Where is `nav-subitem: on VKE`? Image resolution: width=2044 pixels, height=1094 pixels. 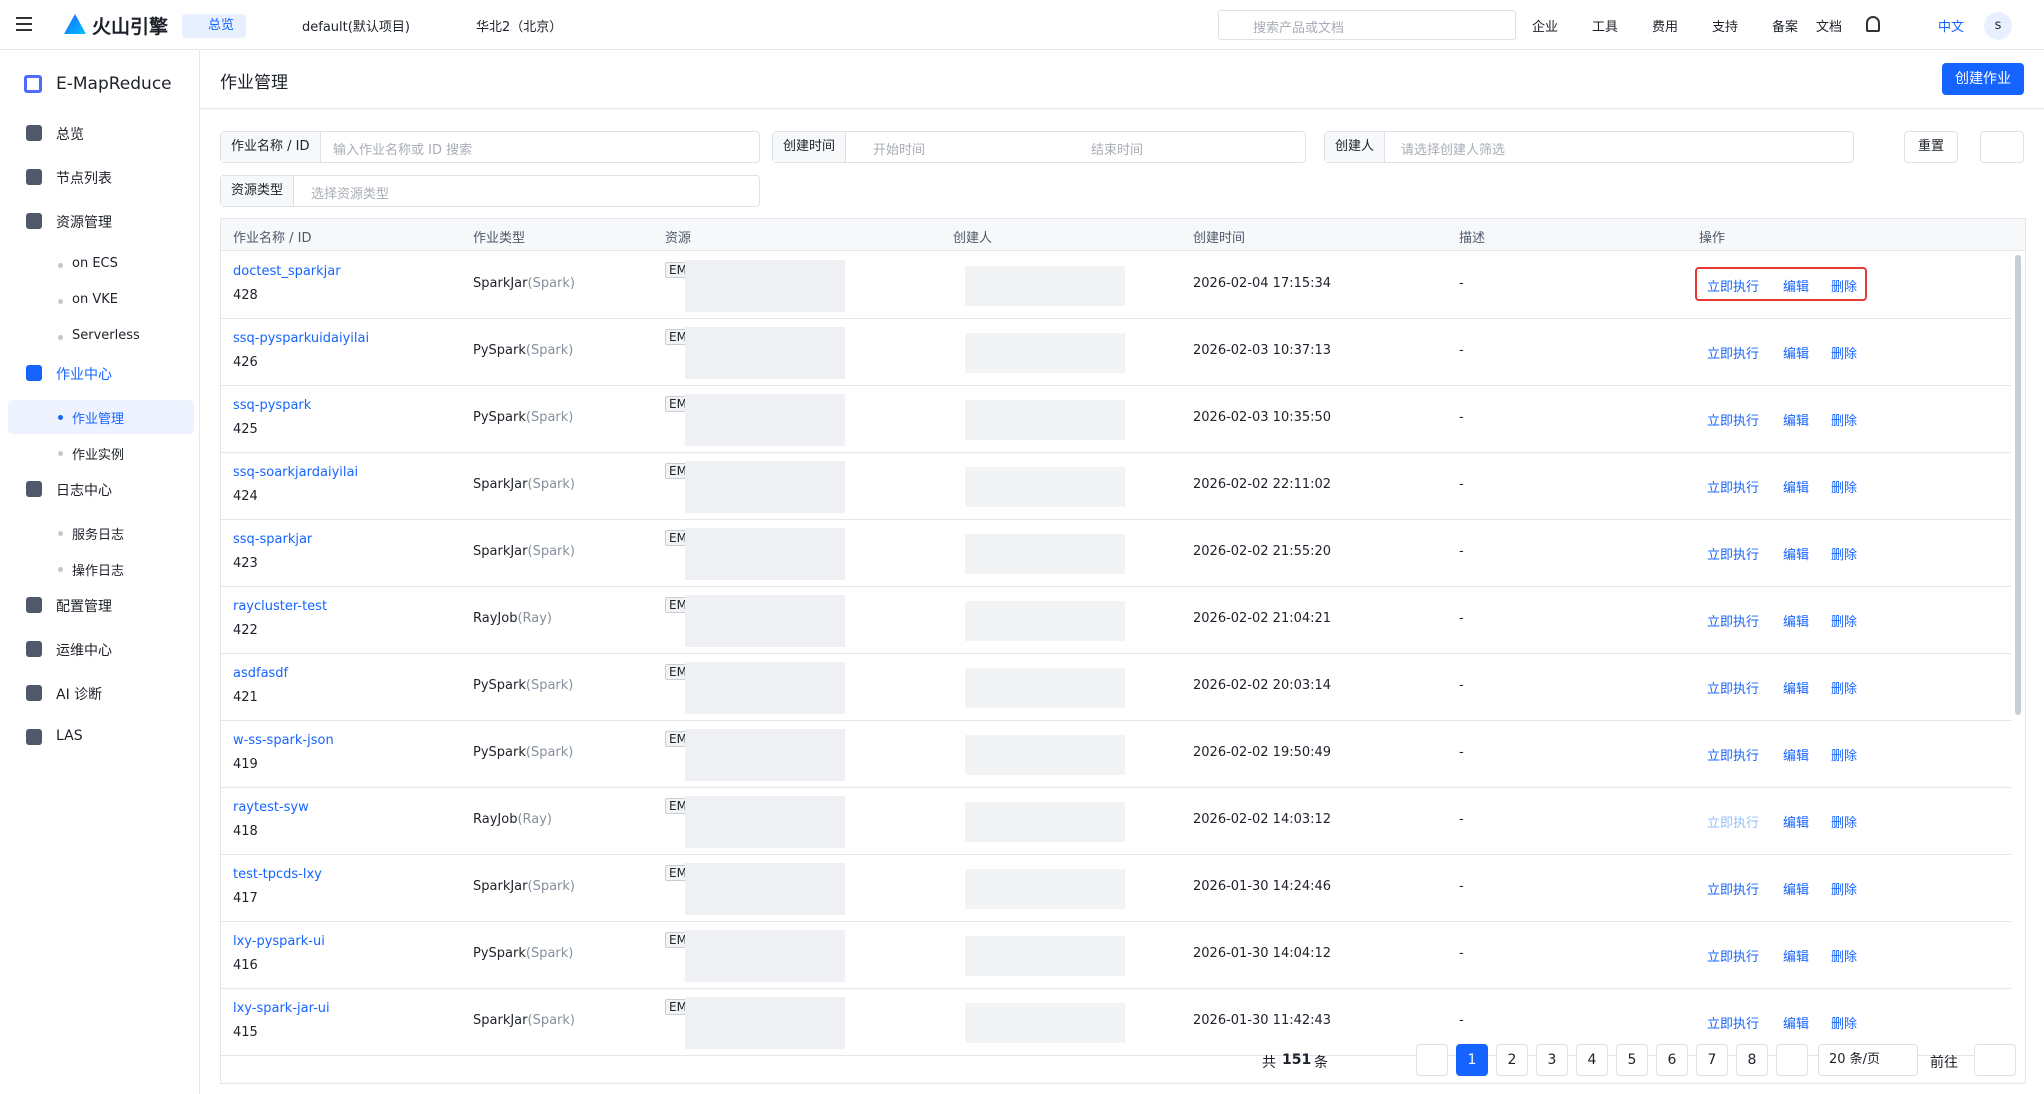
nav-subitem: on VKE is located at coordinates (95, 299).